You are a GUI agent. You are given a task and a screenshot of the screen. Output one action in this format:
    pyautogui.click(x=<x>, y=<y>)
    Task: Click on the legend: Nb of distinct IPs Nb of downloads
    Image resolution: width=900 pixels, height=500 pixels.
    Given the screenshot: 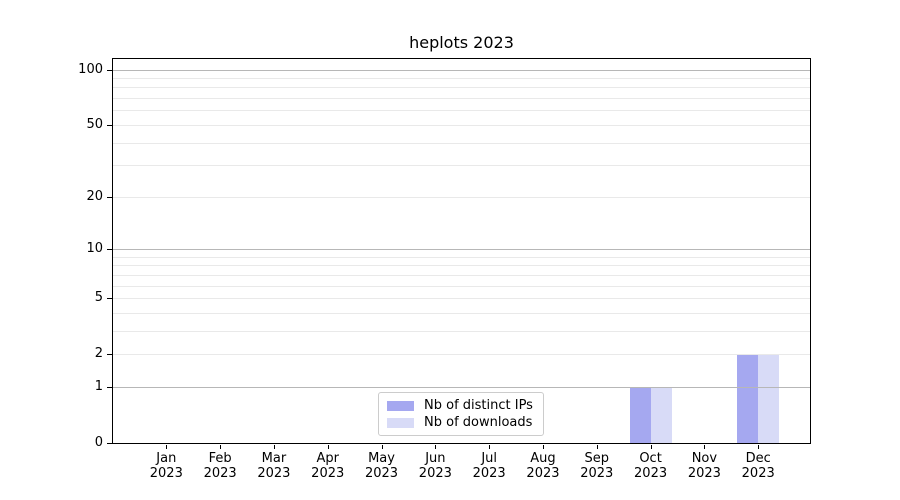 What is the action you would take?
    pyautogui.click(x=461, y=414)
    